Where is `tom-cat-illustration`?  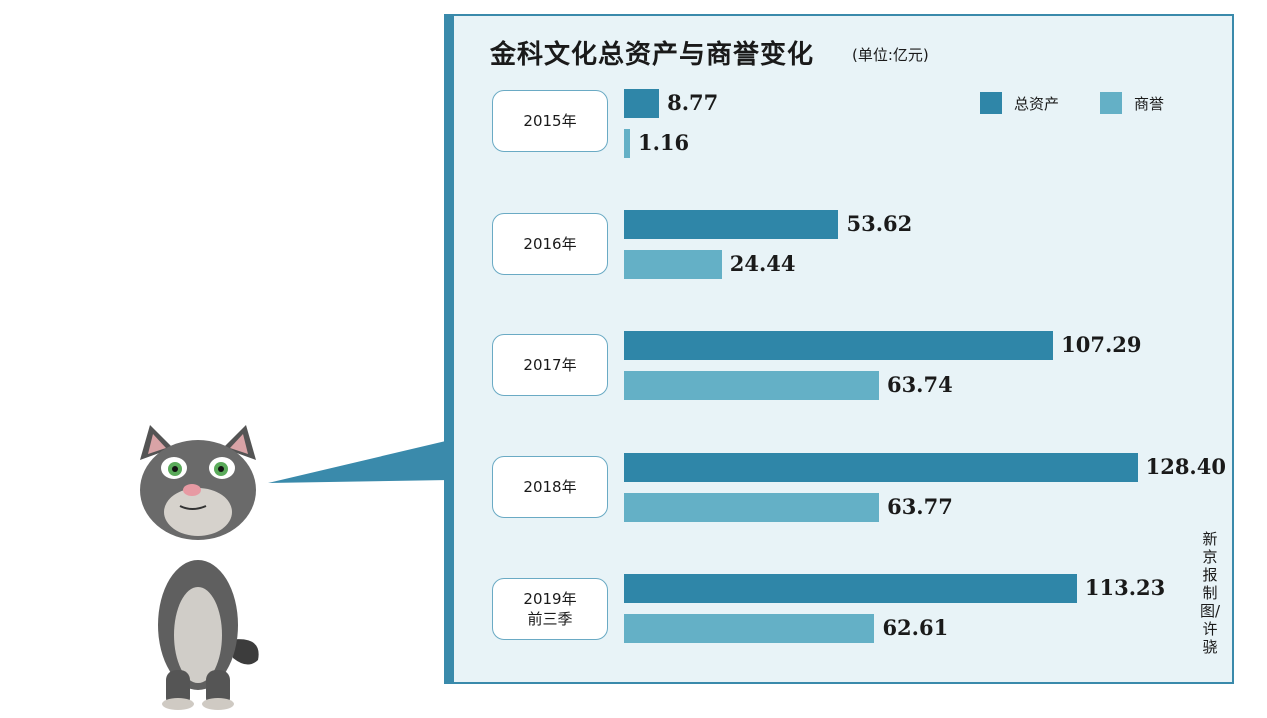
tom-cat-illustration is located at coordinates (199, 567).